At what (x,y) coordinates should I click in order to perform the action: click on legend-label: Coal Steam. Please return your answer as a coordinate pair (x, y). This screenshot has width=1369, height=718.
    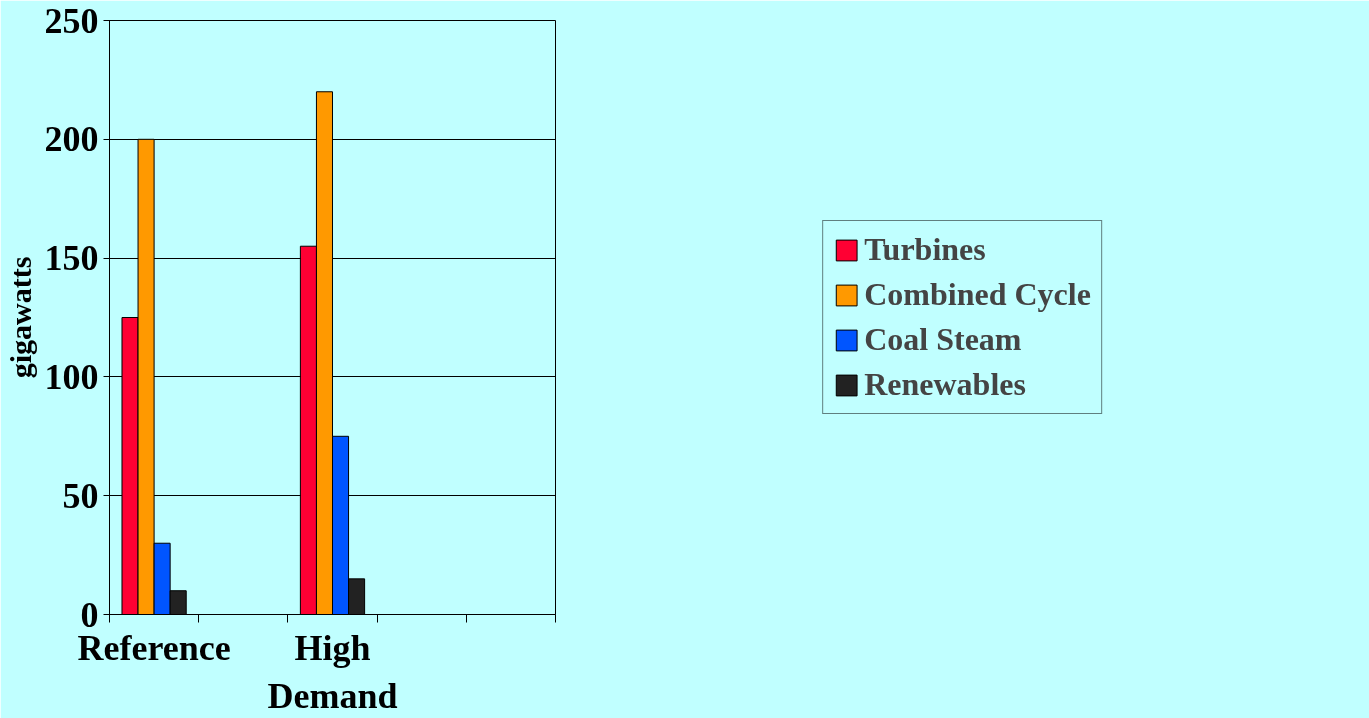
    Looking at the image, I should click on (943, 339).